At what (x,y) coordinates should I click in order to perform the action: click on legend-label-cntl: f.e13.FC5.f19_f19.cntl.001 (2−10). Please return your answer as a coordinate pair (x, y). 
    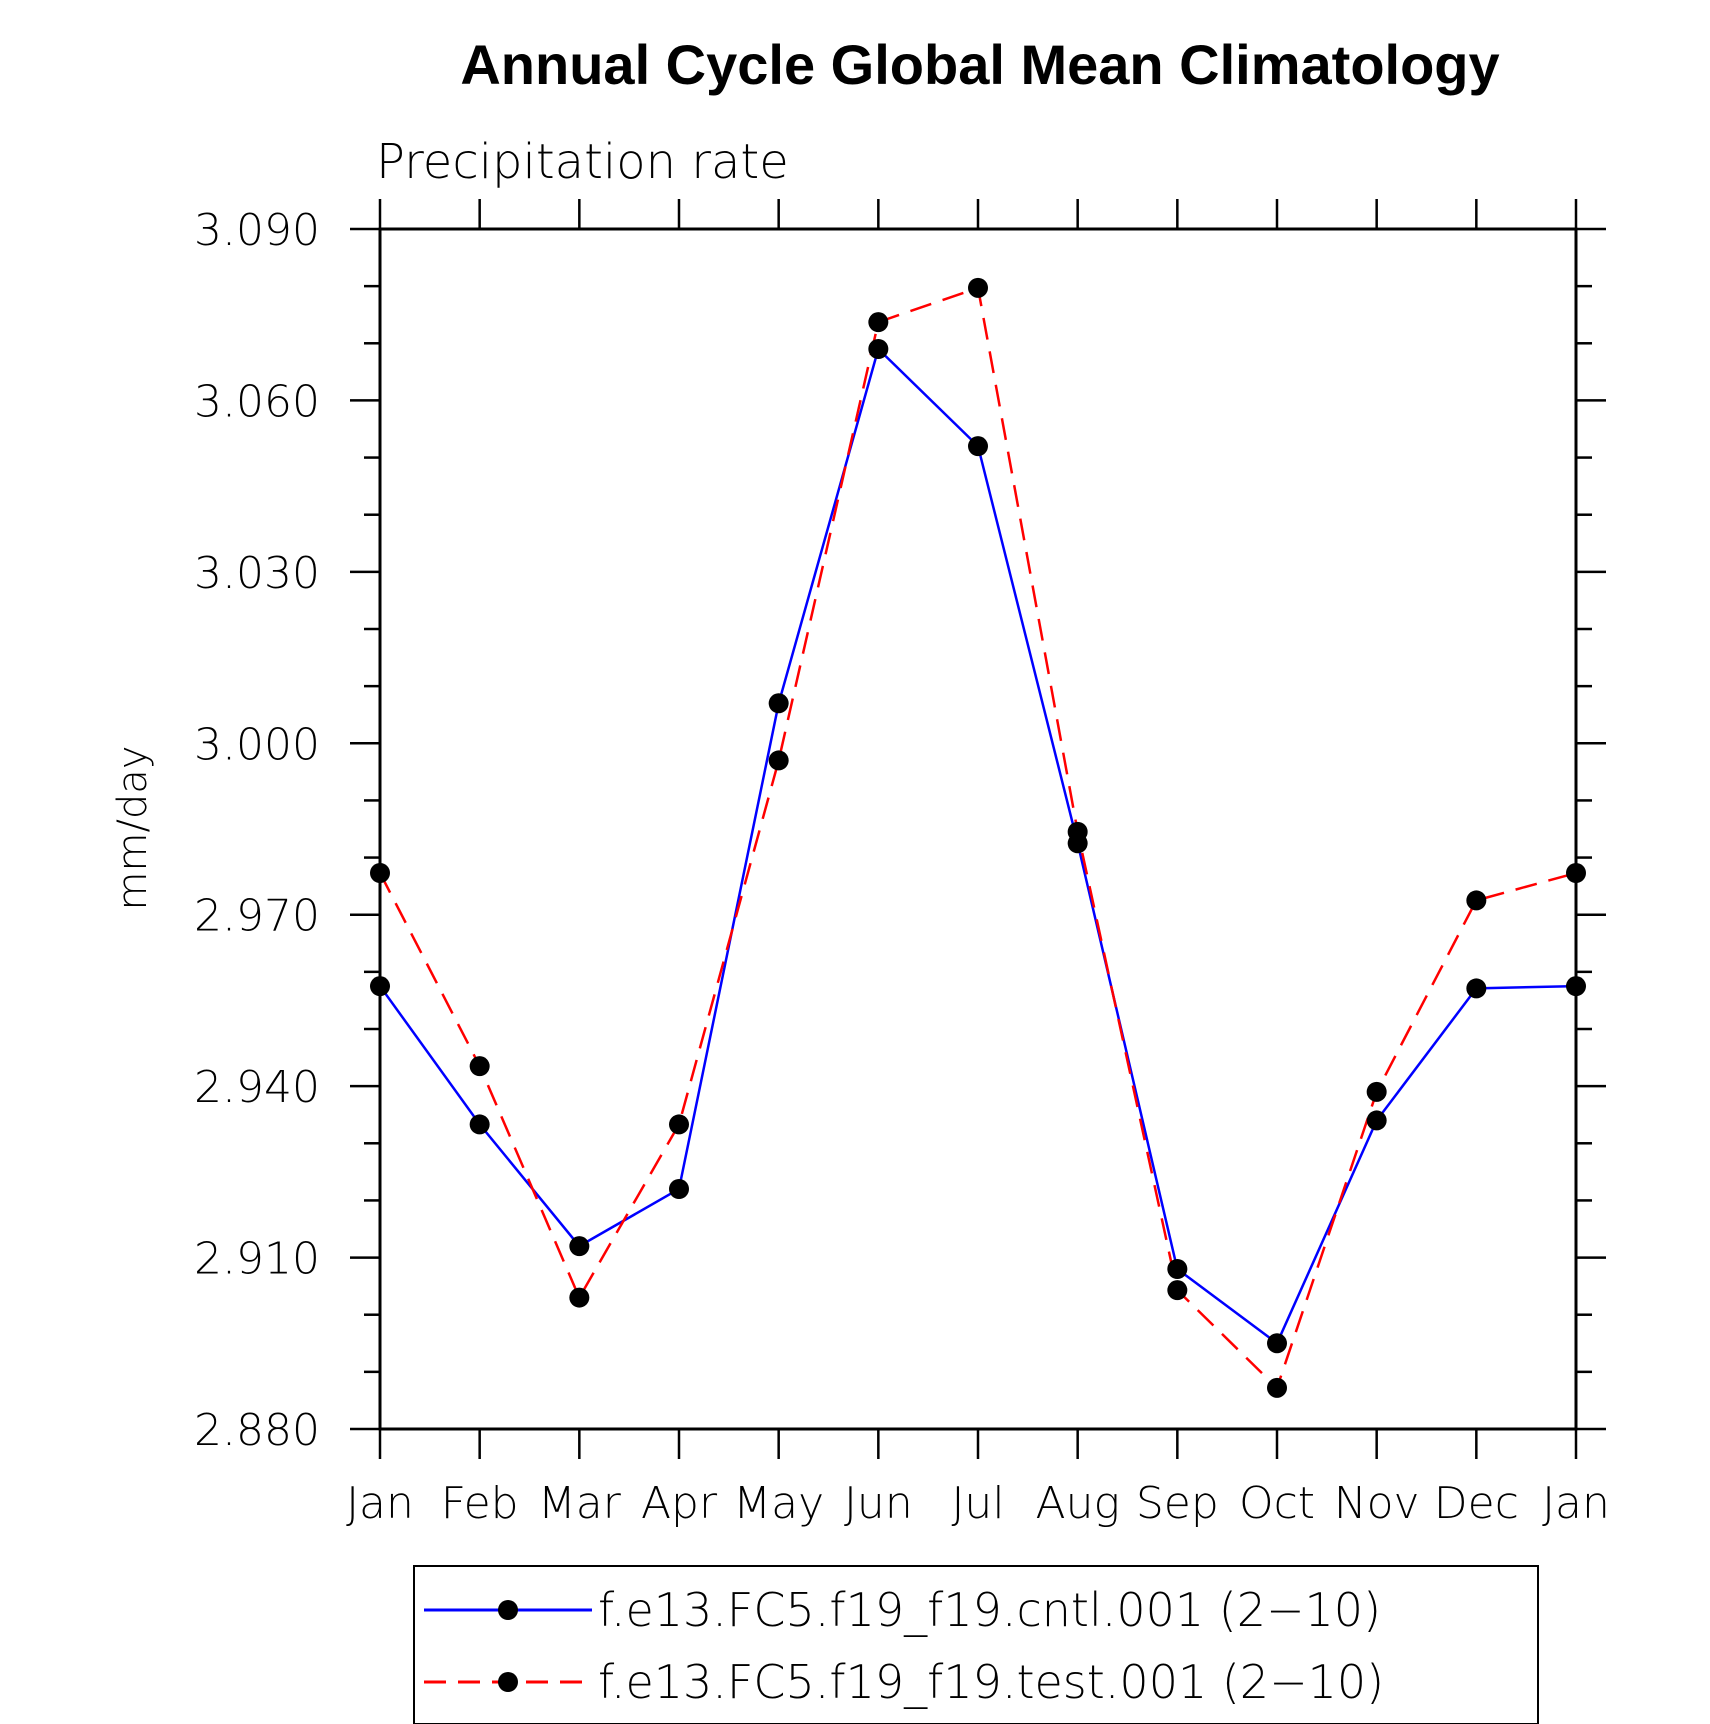
    Looking at the image, I should click on (989, 1610).